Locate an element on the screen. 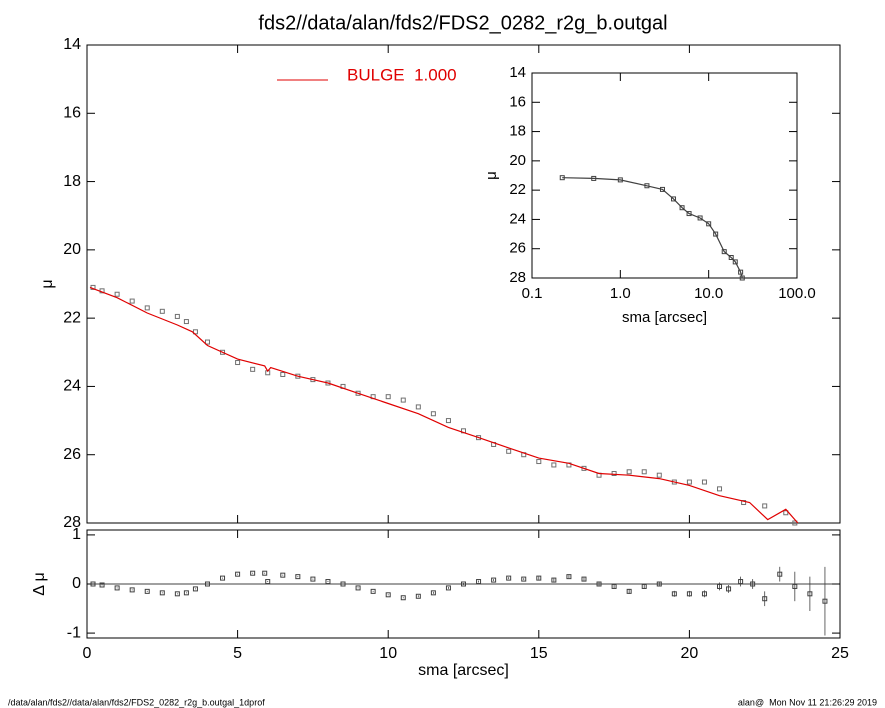  x-tick-label: 10 is located at coordinates (388, 653).